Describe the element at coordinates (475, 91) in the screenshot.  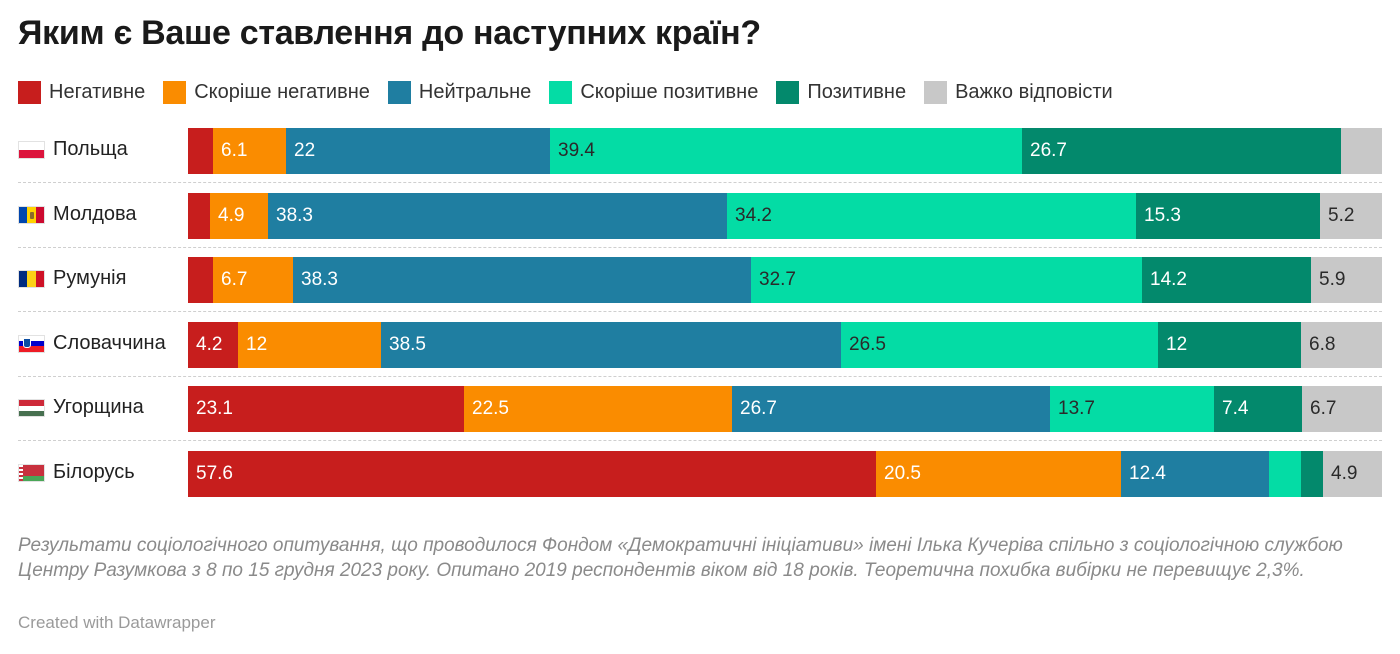
I see `legend-label: Нейтральне` at that location.